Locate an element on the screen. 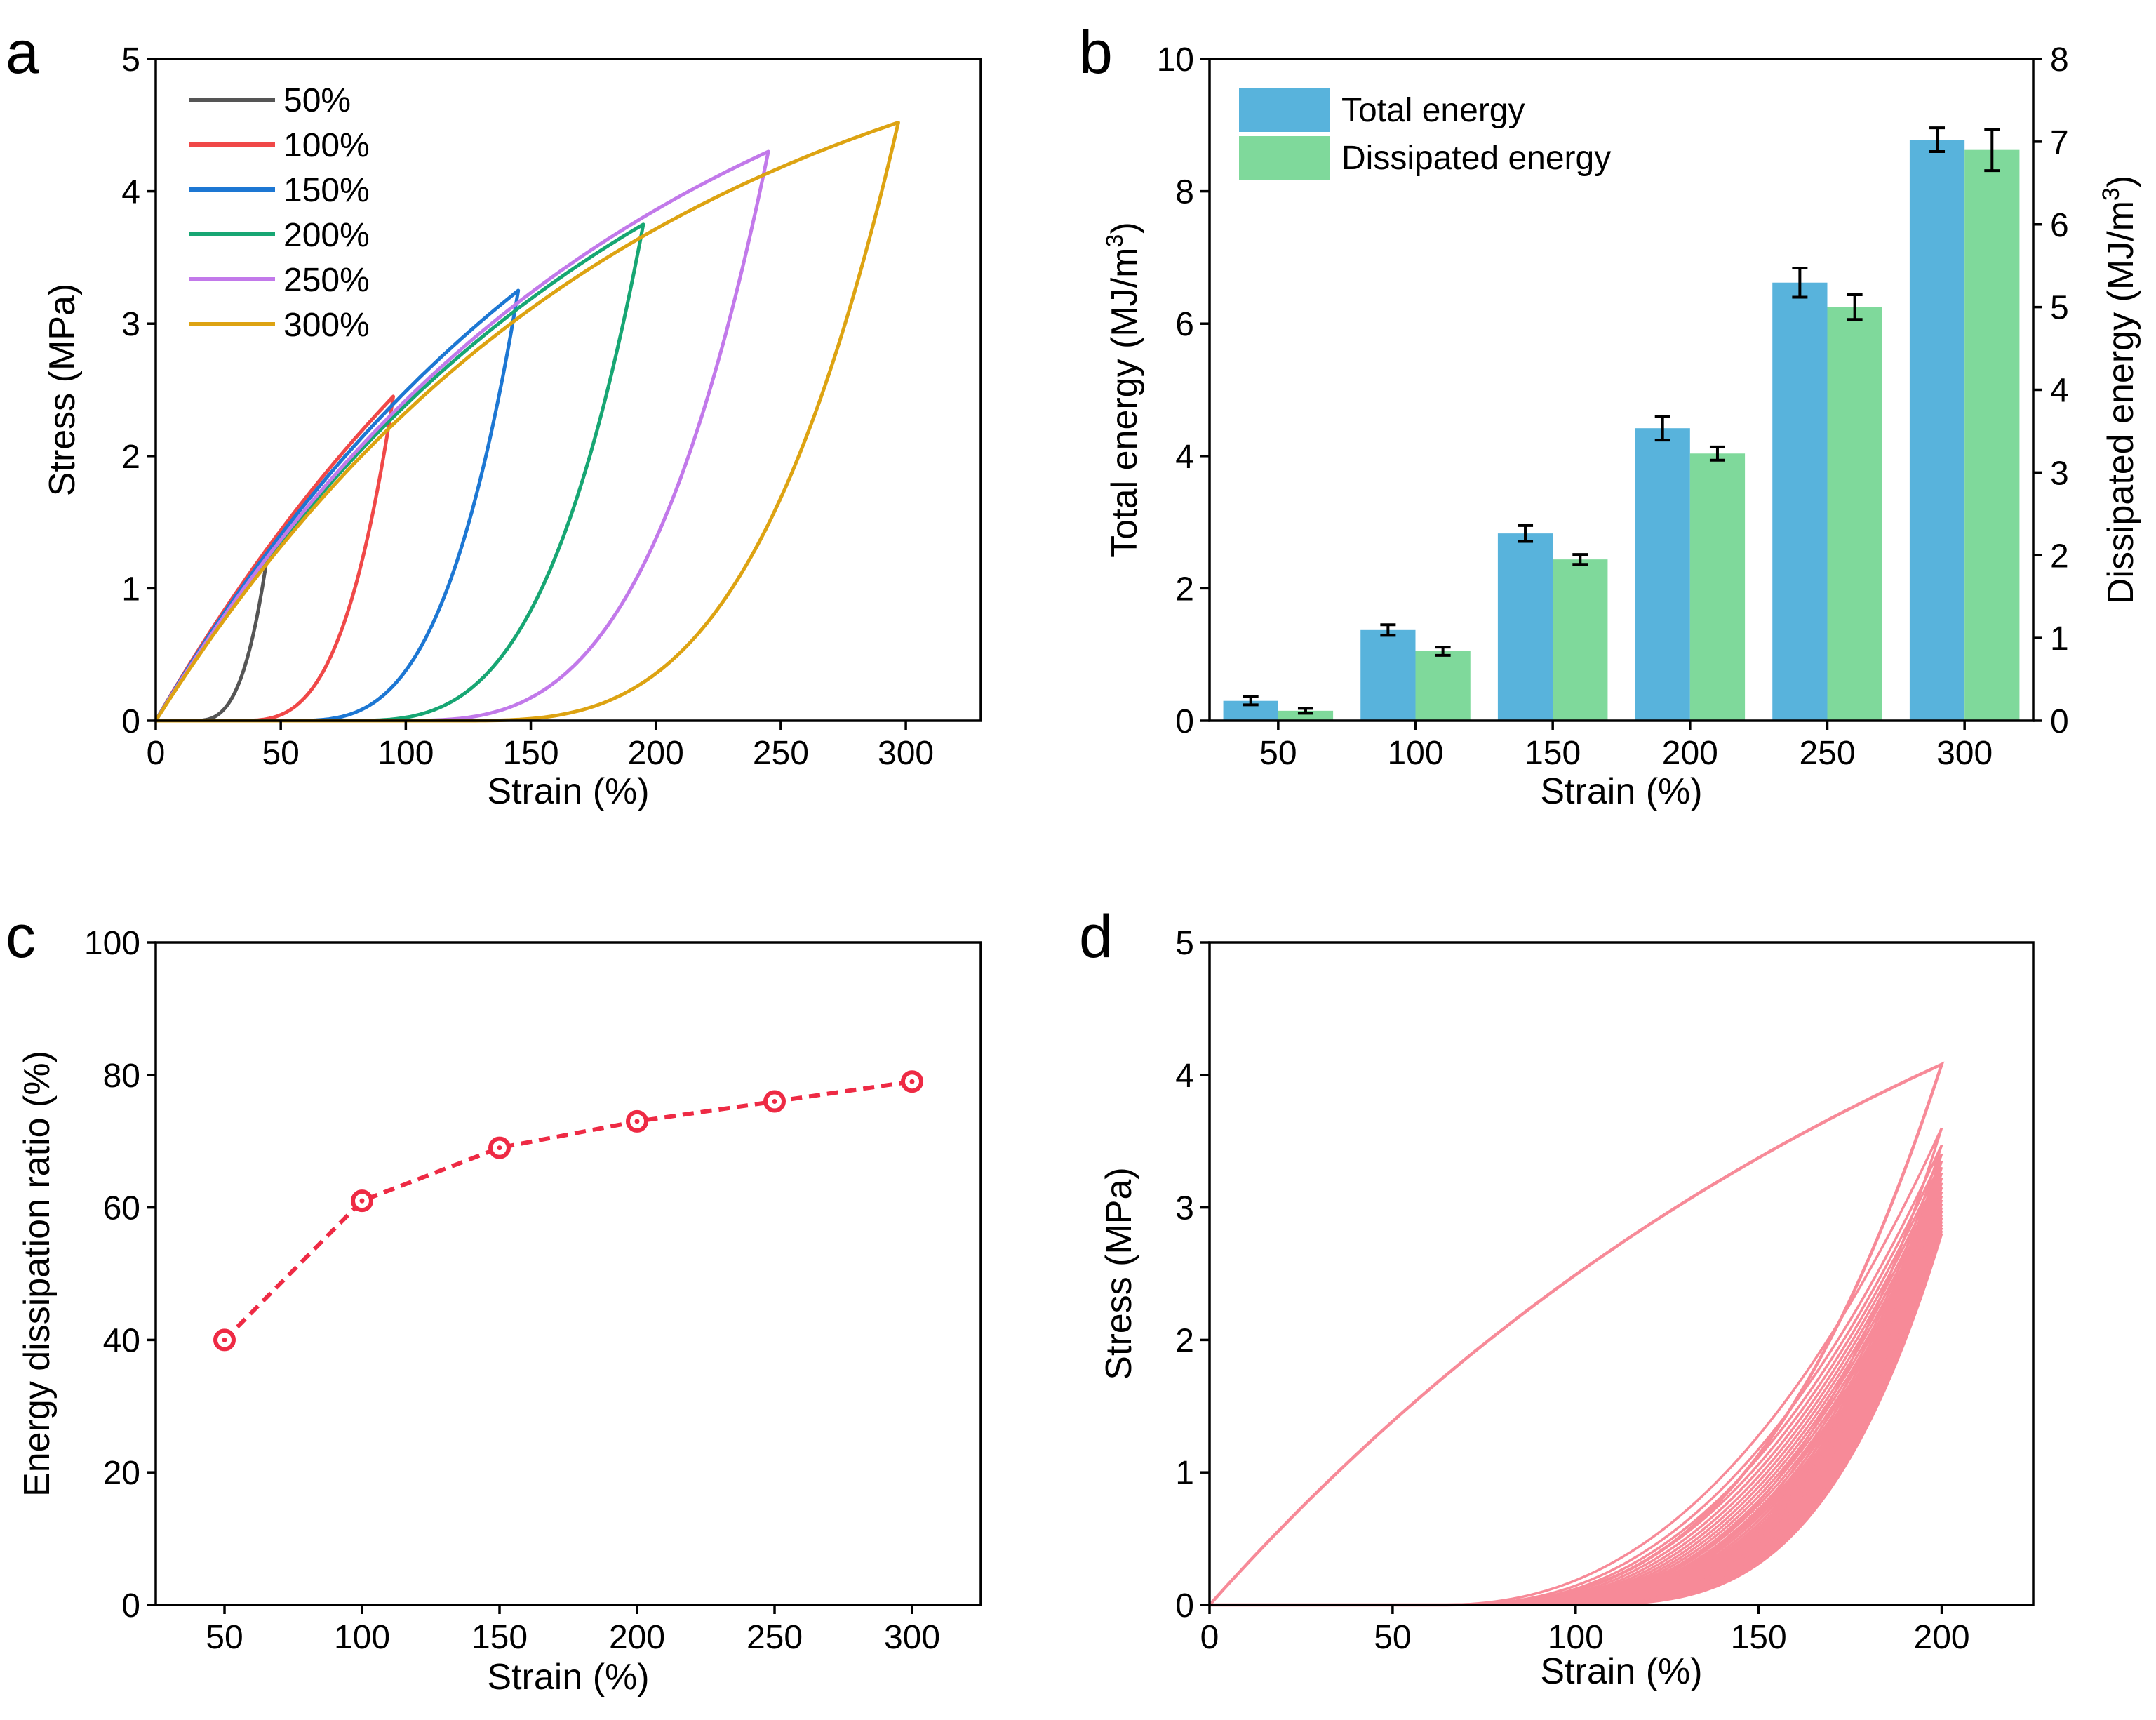 The image size is (2156, 1720). b-y2tick-label: 5 is located at coordinates (2059, 308).